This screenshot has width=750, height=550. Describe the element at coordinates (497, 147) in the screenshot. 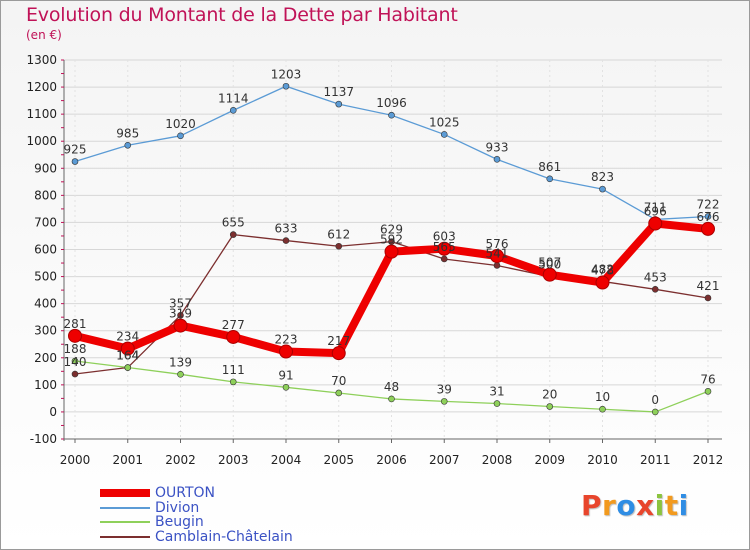

I see `data-label: 933` at that location.